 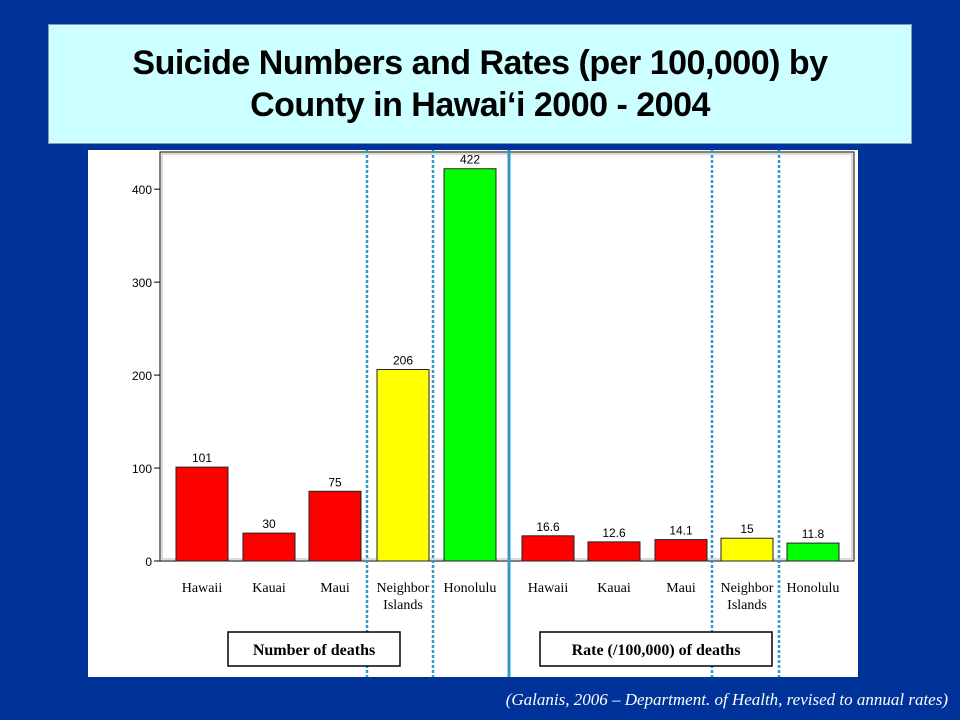 What do you see at coordinates (747, 529) in the screenshot?
I see `data-label: 15` at bounding box center [747, 529].